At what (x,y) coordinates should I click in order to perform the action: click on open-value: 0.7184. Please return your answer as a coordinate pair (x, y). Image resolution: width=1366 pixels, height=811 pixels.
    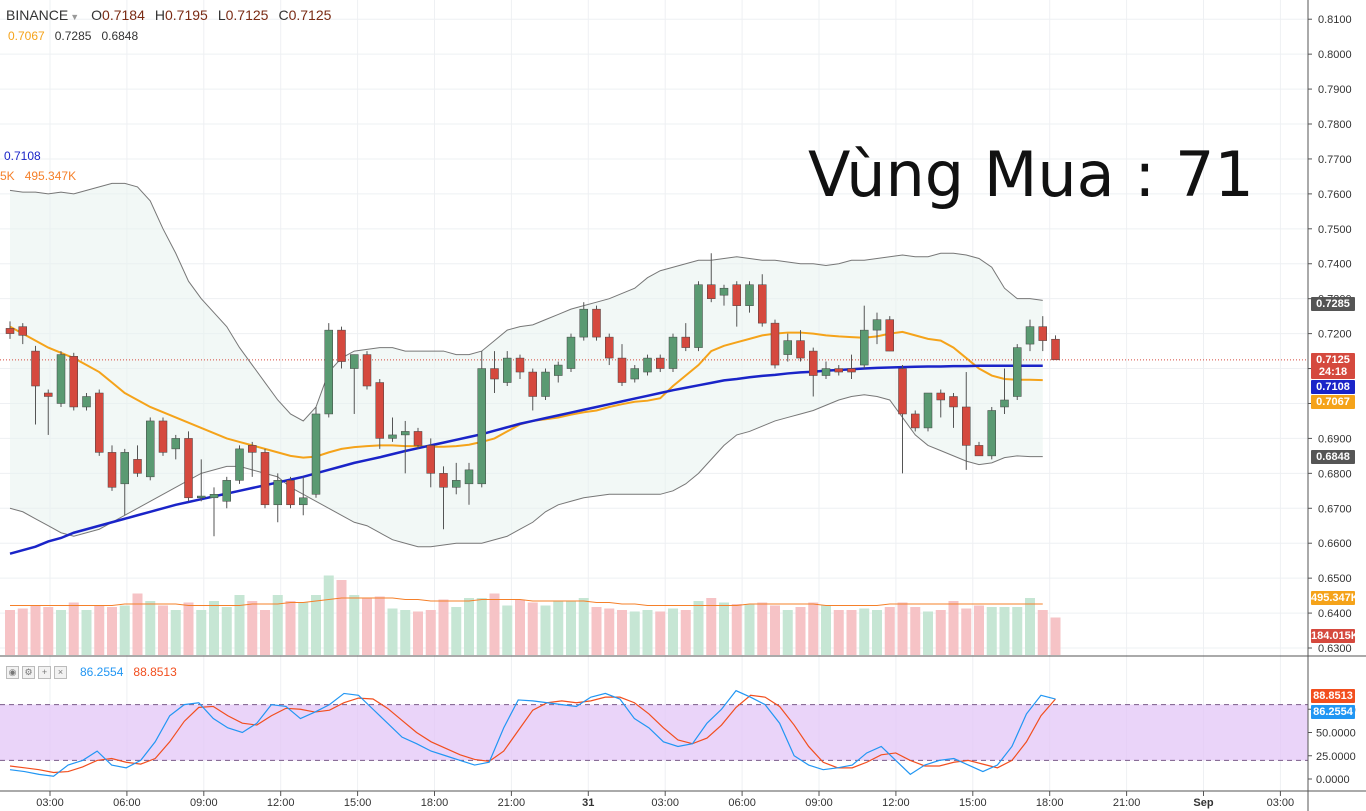
    Looking at the image, I should click on (123, 15).